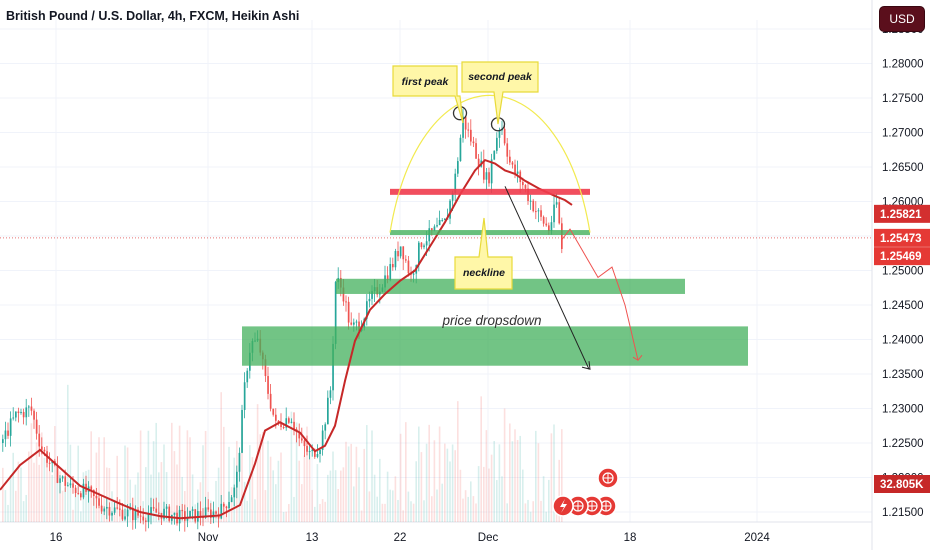  I want to click on time-axis: 16 Nov 13 22 Dec 18 2024, so click(410, 538).